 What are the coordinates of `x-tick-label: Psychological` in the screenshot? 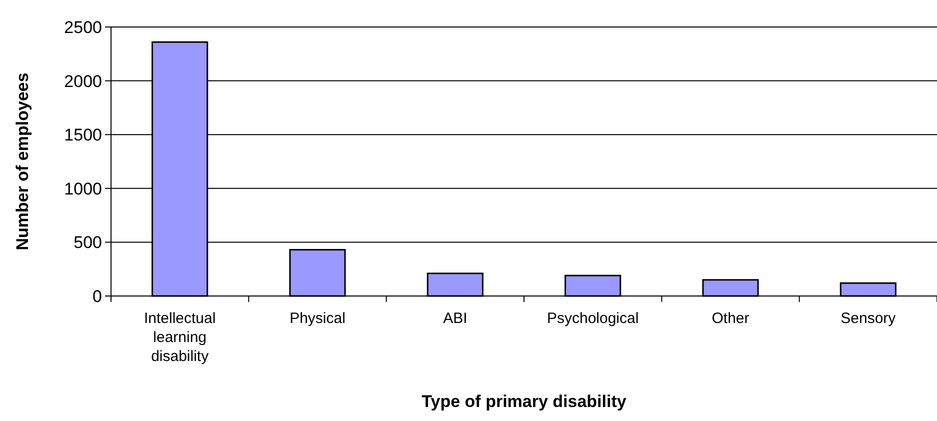 It's located at (592, 318).